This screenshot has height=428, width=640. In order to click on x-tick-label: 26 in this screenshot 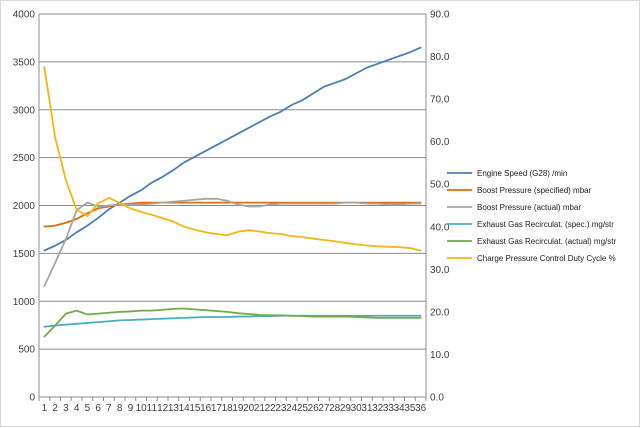, I will do `click(314, 408)`.